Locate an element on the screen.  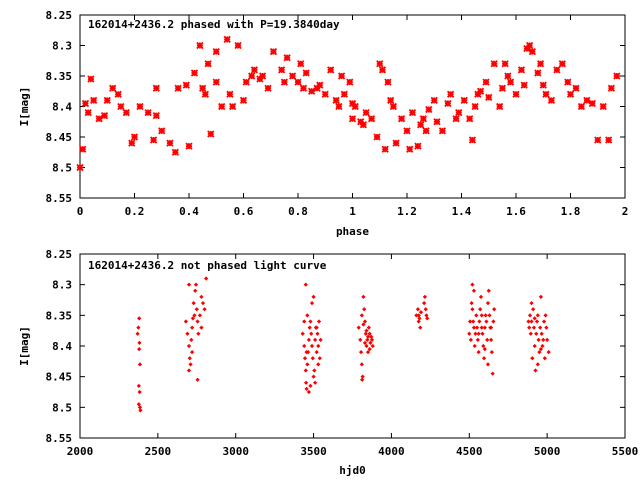
y-tick-label: 8.35 is located at coordinates (59, 76).